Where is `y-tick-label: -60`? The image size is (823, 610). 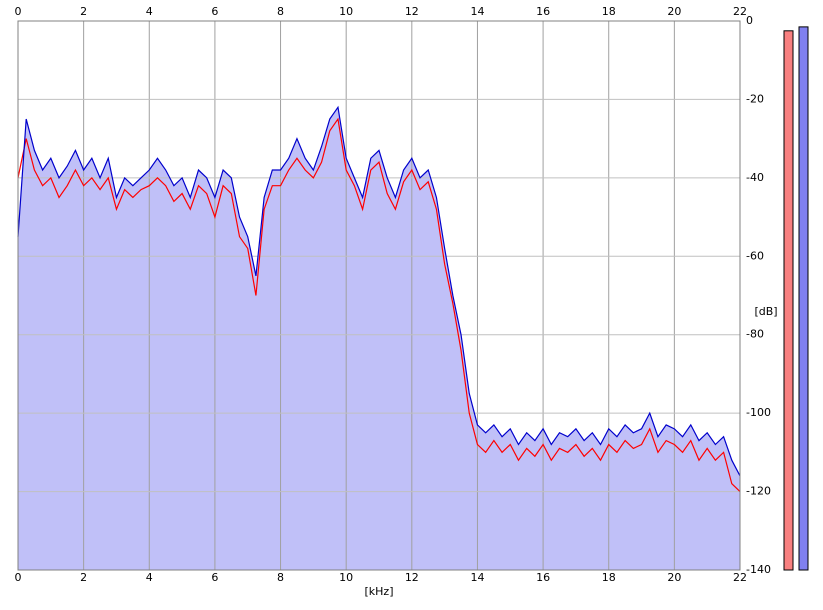 y-tick-label: -60 is located at coordinates (755, 255).